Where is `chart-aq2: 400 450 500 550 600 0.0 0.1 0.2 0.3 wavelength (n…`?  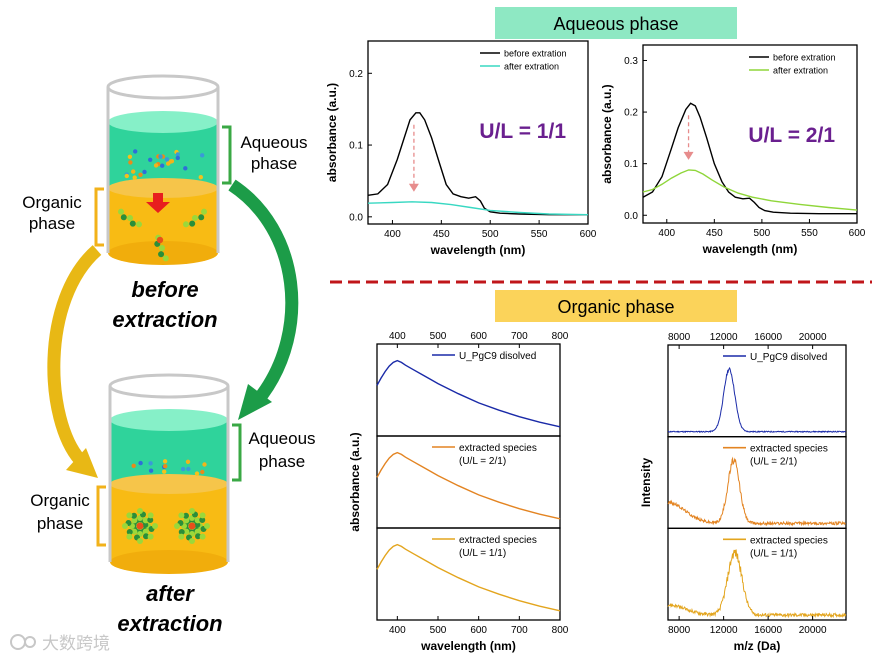 chart-aq2: 400 450 500 550 600 0.0 0.1 0.2 0.3 wavelength (n… is located at coordinates (733, 150).